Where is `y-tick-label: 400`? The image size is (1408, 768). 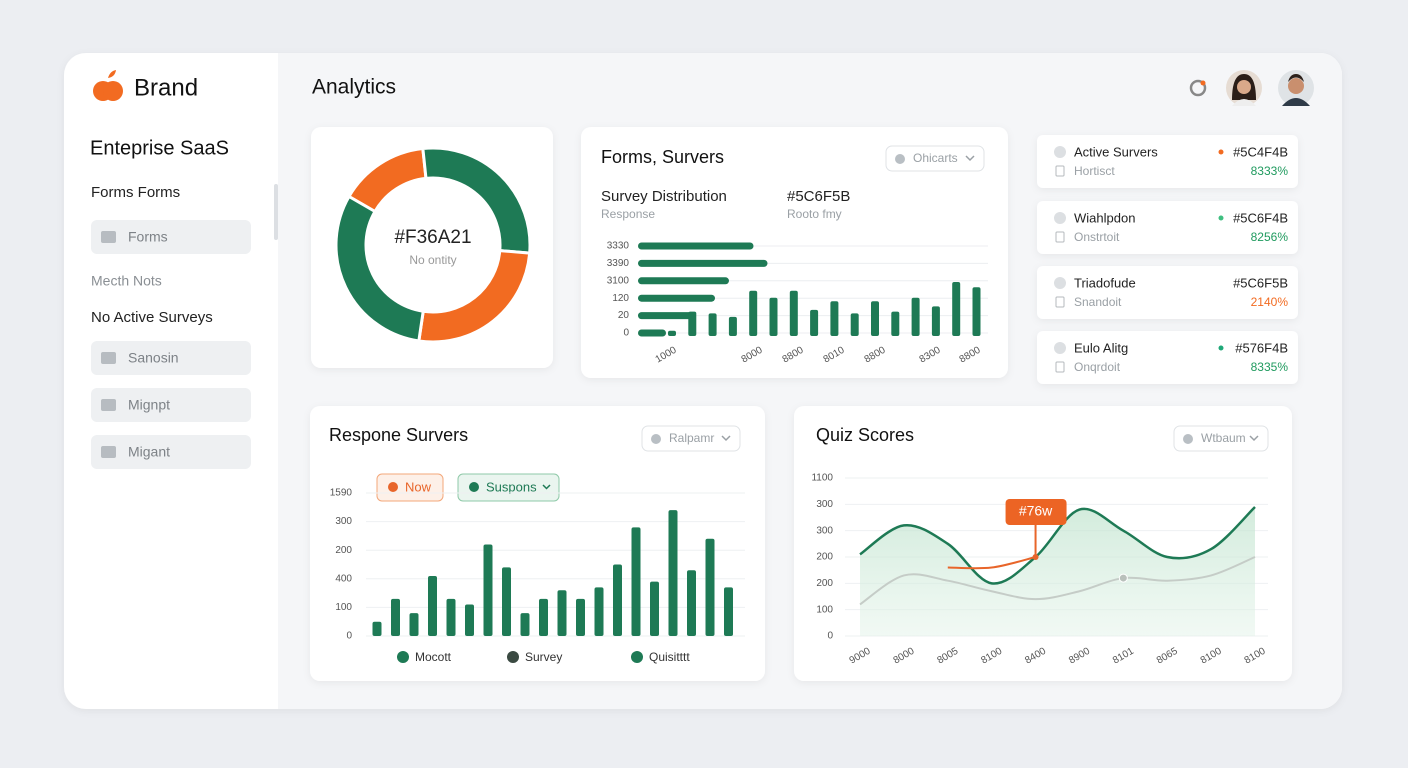
y-tick-label: 400 is located at coordinates (343, 578).